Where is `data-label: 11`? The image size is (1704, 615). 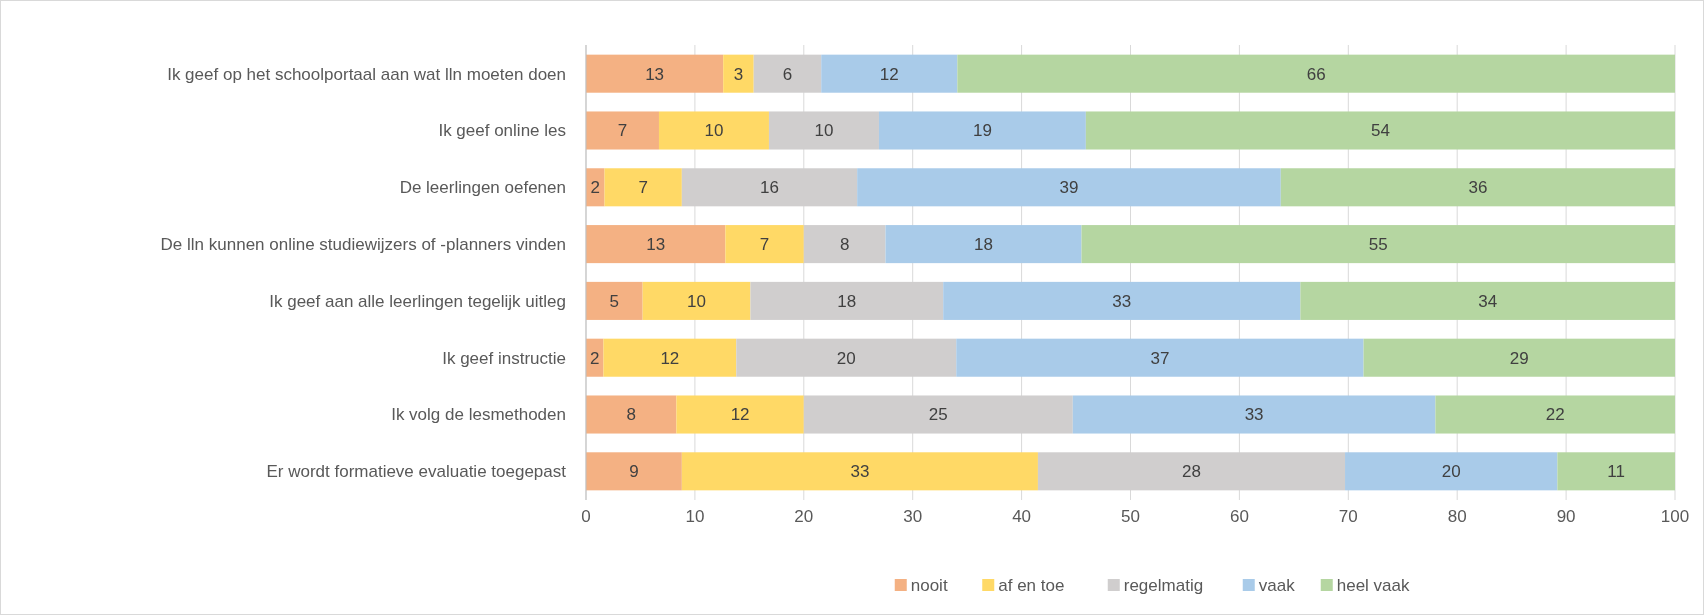
data-label: 11 is located at coordinates (1616, 472).